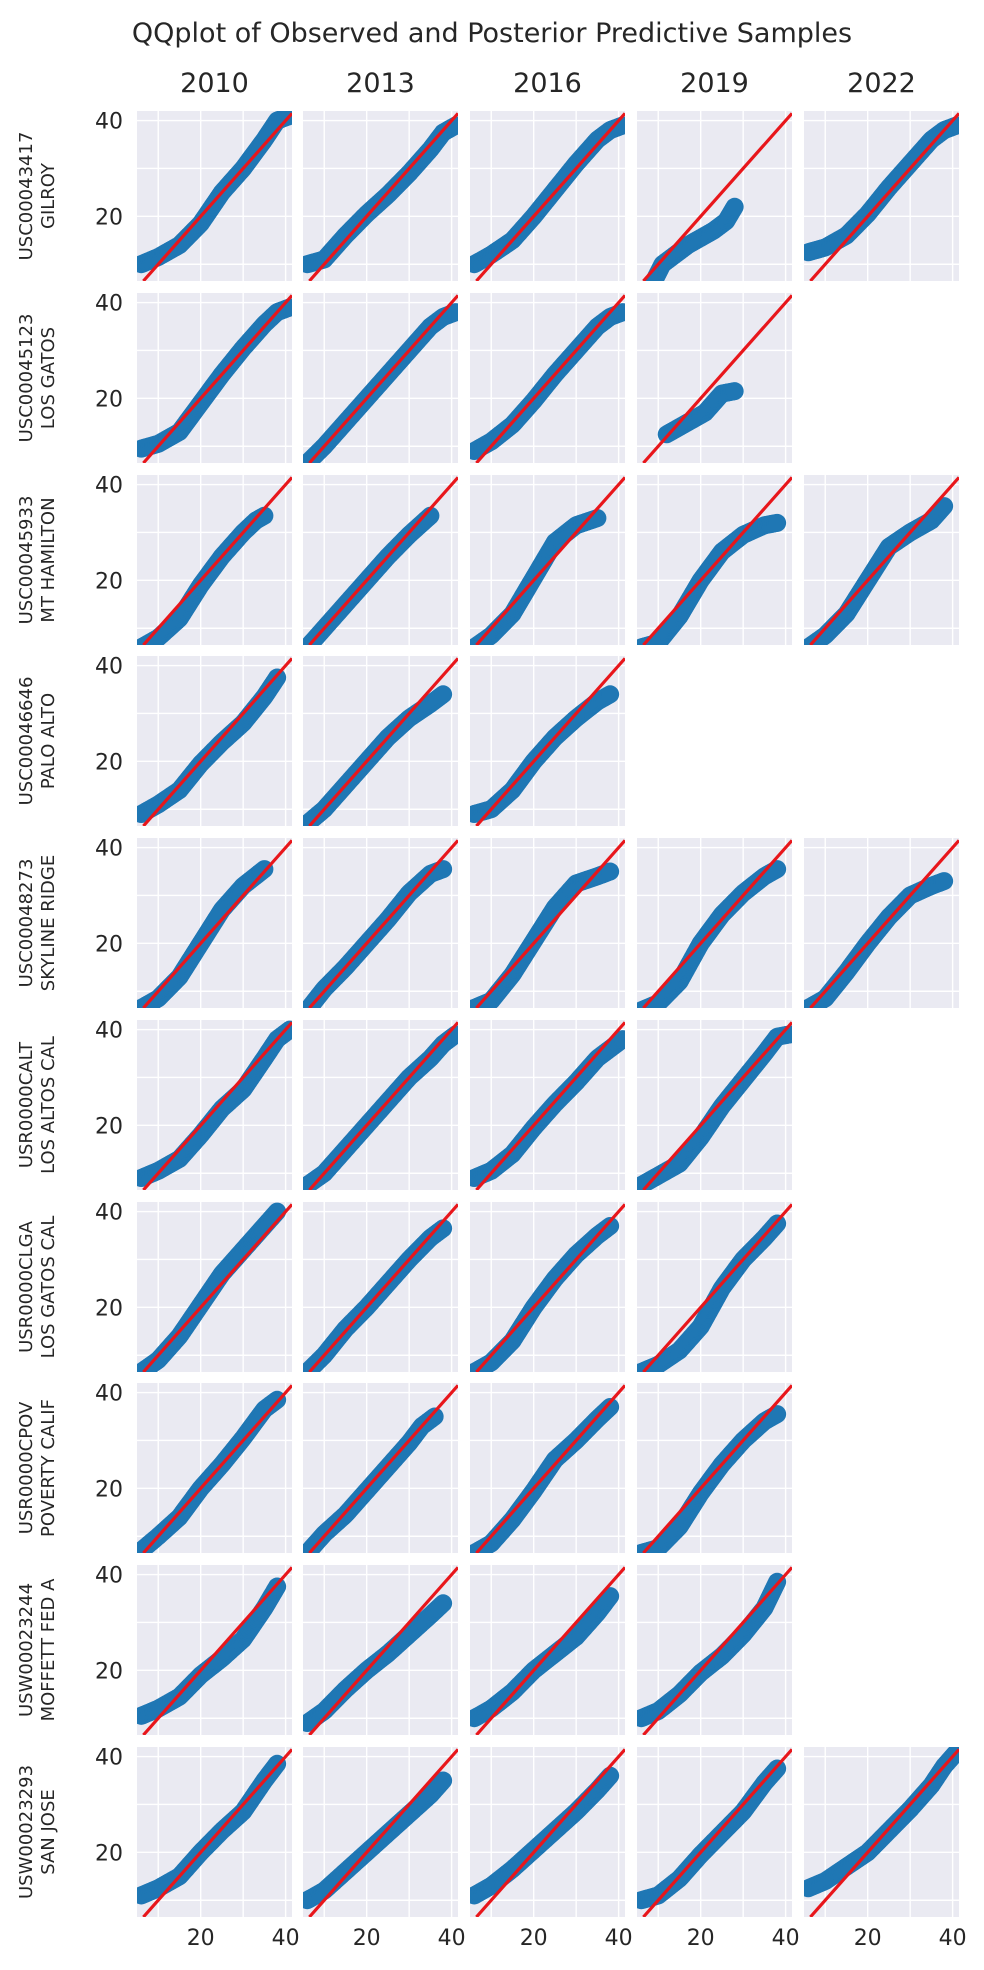 The image size is (984, 1970). What do you see at coordinates (37, 1649) in the screenshot?
I see `row-label: USW00023244MOFFETT FED A` at bounding box center [37, 1649].